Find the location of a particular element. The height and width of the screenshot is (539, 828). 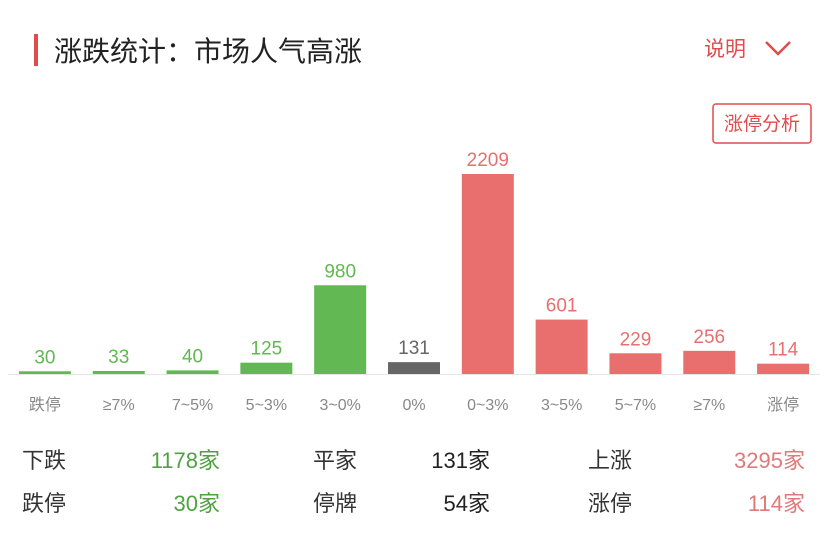

value-label: 256 is located at coordinates (709, 337).